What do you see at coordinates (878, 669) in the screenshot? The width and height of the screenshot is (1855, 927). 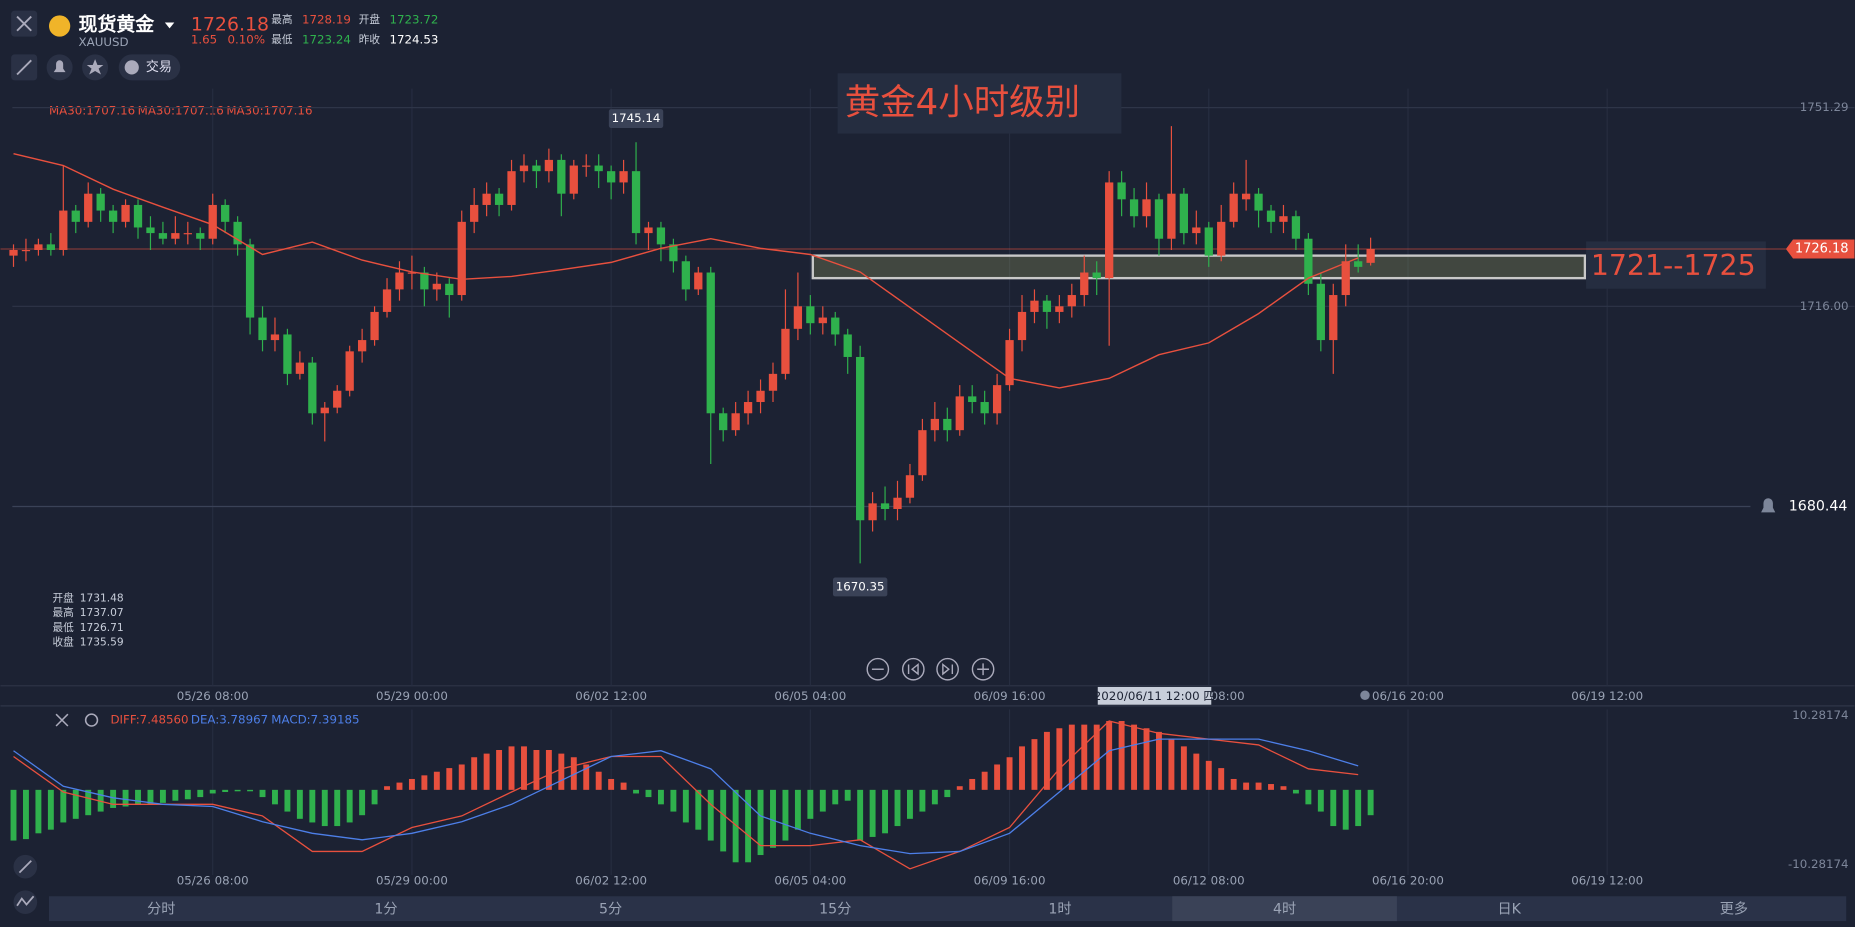 I see `zoom-out` at bounding box center [878, 669].